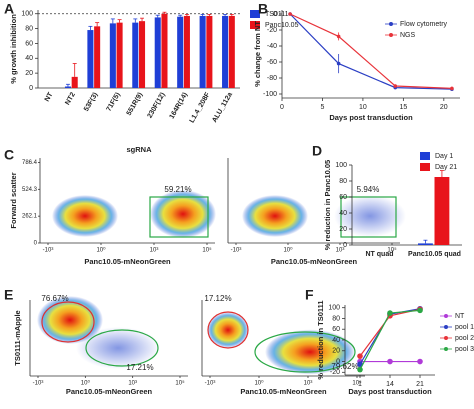  I want to click on panel-letter: D, so click(317, 151).